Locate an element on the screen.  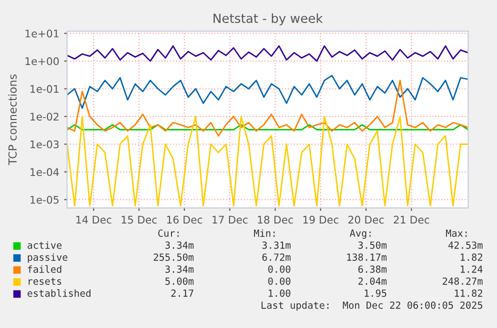
text: 1.00 is located at coordinates (279, 293).